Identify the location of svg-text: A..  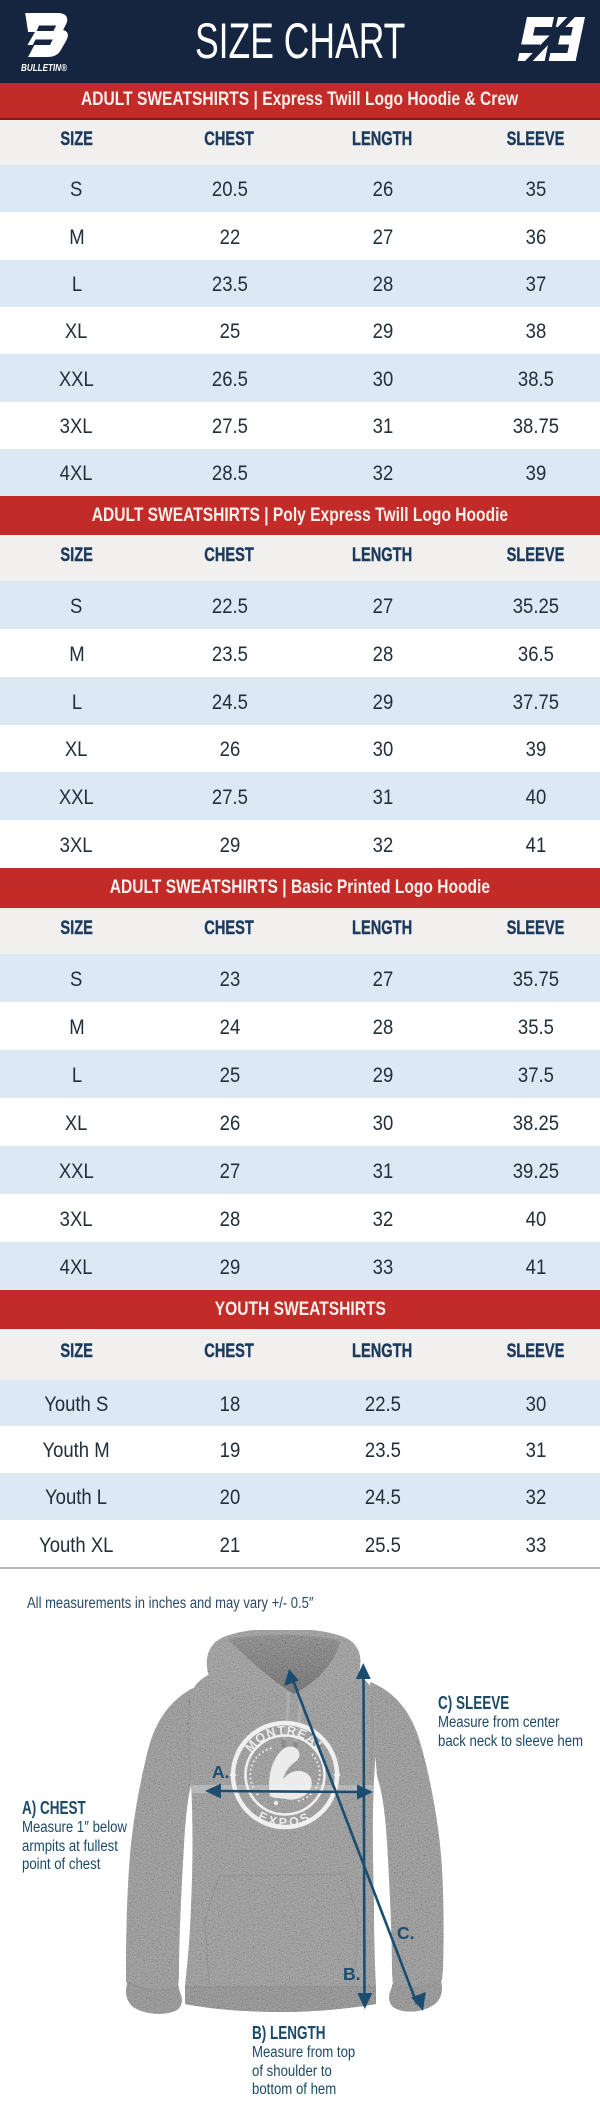
(221, 1772).